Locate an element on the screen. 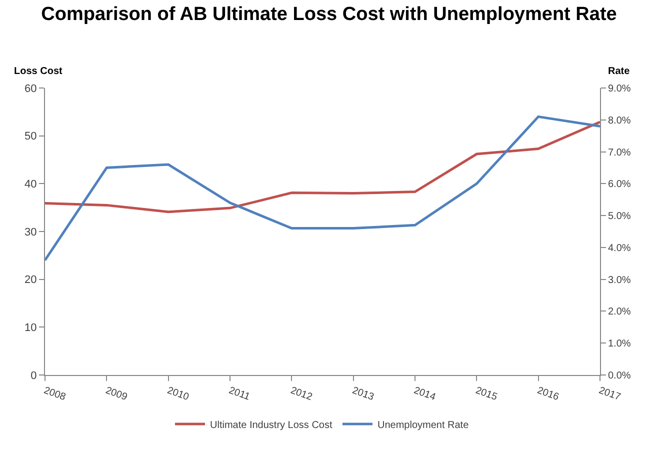  y-tick-label: 60 is located at coordinates (30, 88).